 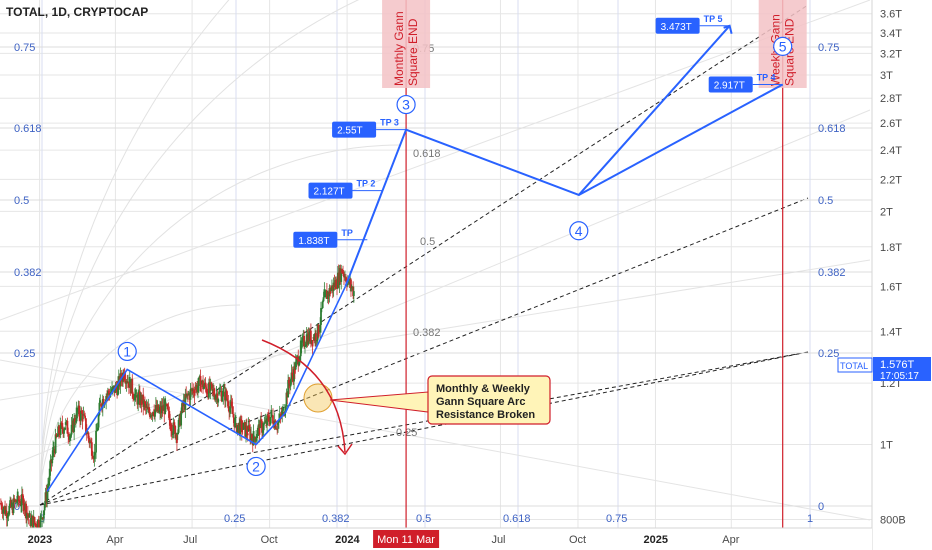 I want to click on price-axis-background, so click(x=902, y=275).